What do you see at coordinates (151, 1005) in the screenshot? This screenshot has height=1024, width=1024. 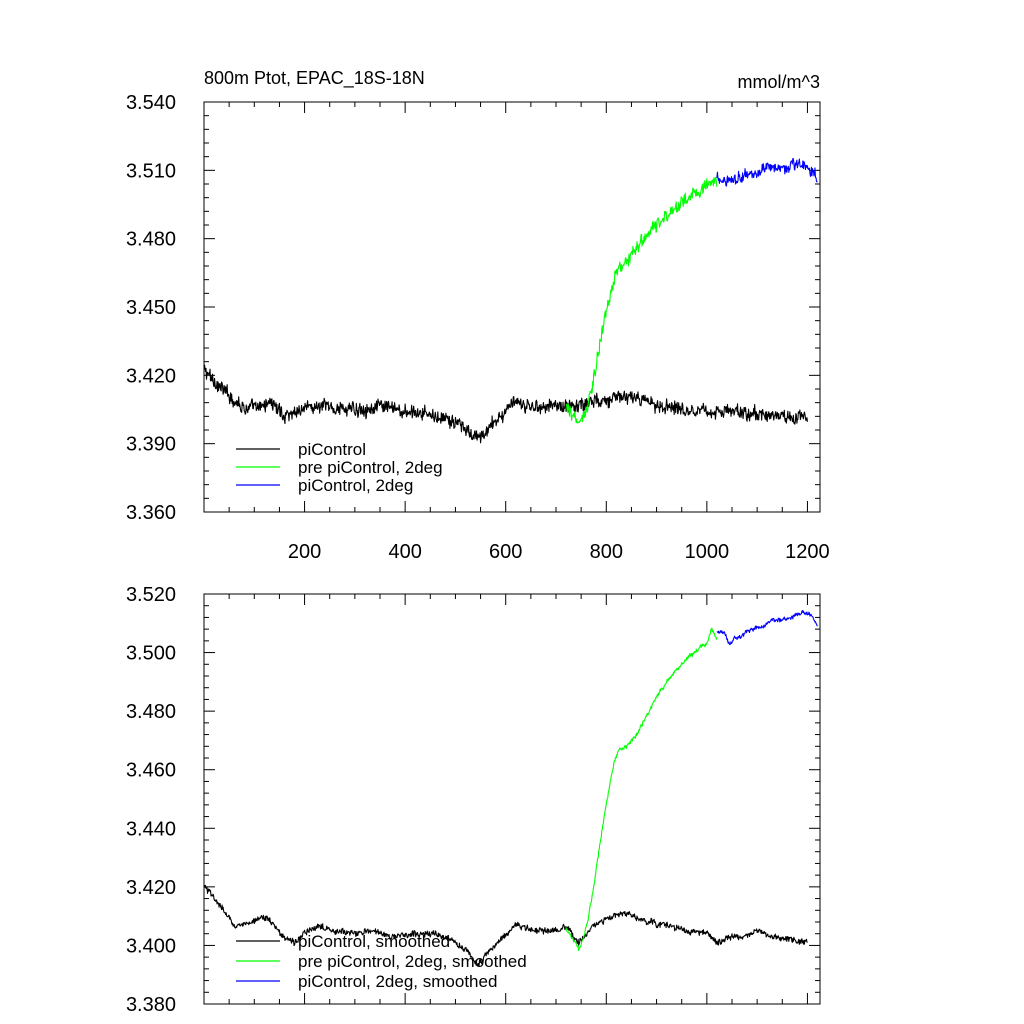 I see `y-tick-label: 3.380` at bounding box center [151, 1005].